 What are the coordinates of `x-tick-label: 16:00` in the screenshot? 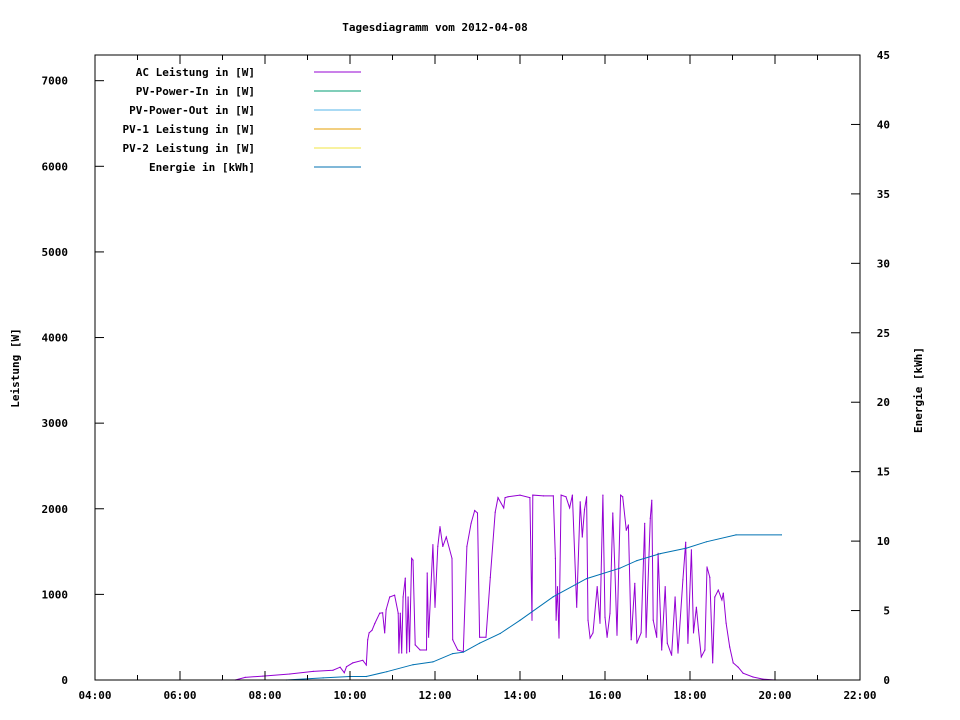 It's located at (604, 695).